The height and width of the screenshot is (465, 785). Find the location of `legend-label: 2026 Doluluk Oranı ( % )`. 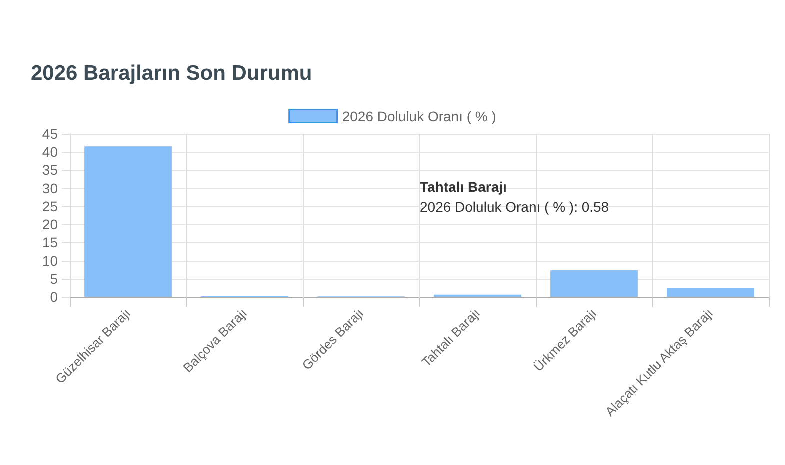

legend-label: 2026 Doluluk Oranı ( % ) is located at coordinates (419, 116).